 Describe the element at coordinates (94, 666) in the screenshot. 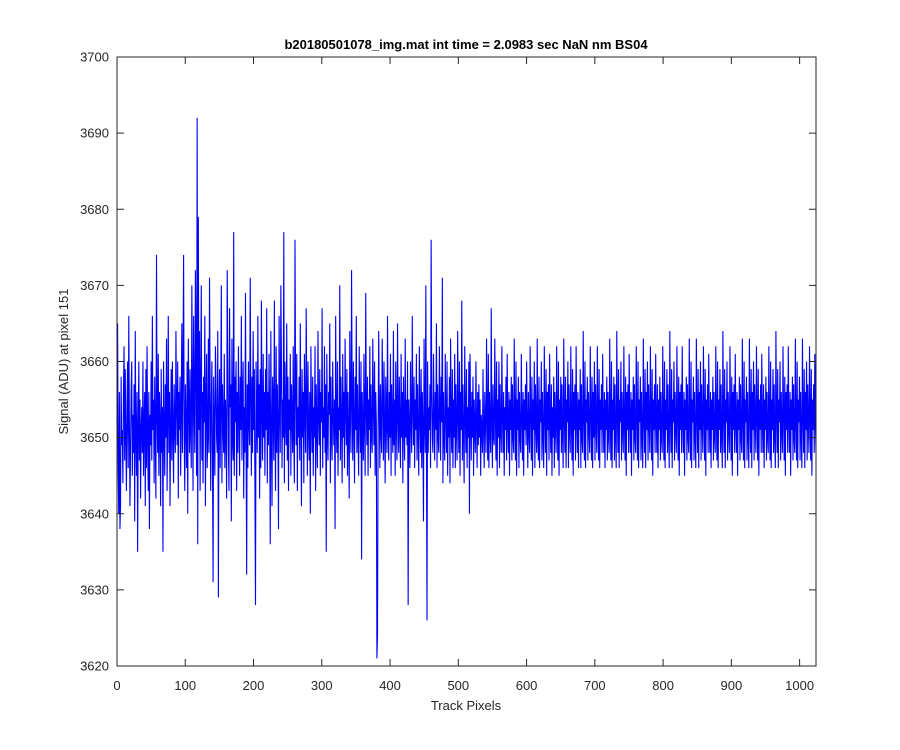

I see `y-tick-label: 3620` at that location.